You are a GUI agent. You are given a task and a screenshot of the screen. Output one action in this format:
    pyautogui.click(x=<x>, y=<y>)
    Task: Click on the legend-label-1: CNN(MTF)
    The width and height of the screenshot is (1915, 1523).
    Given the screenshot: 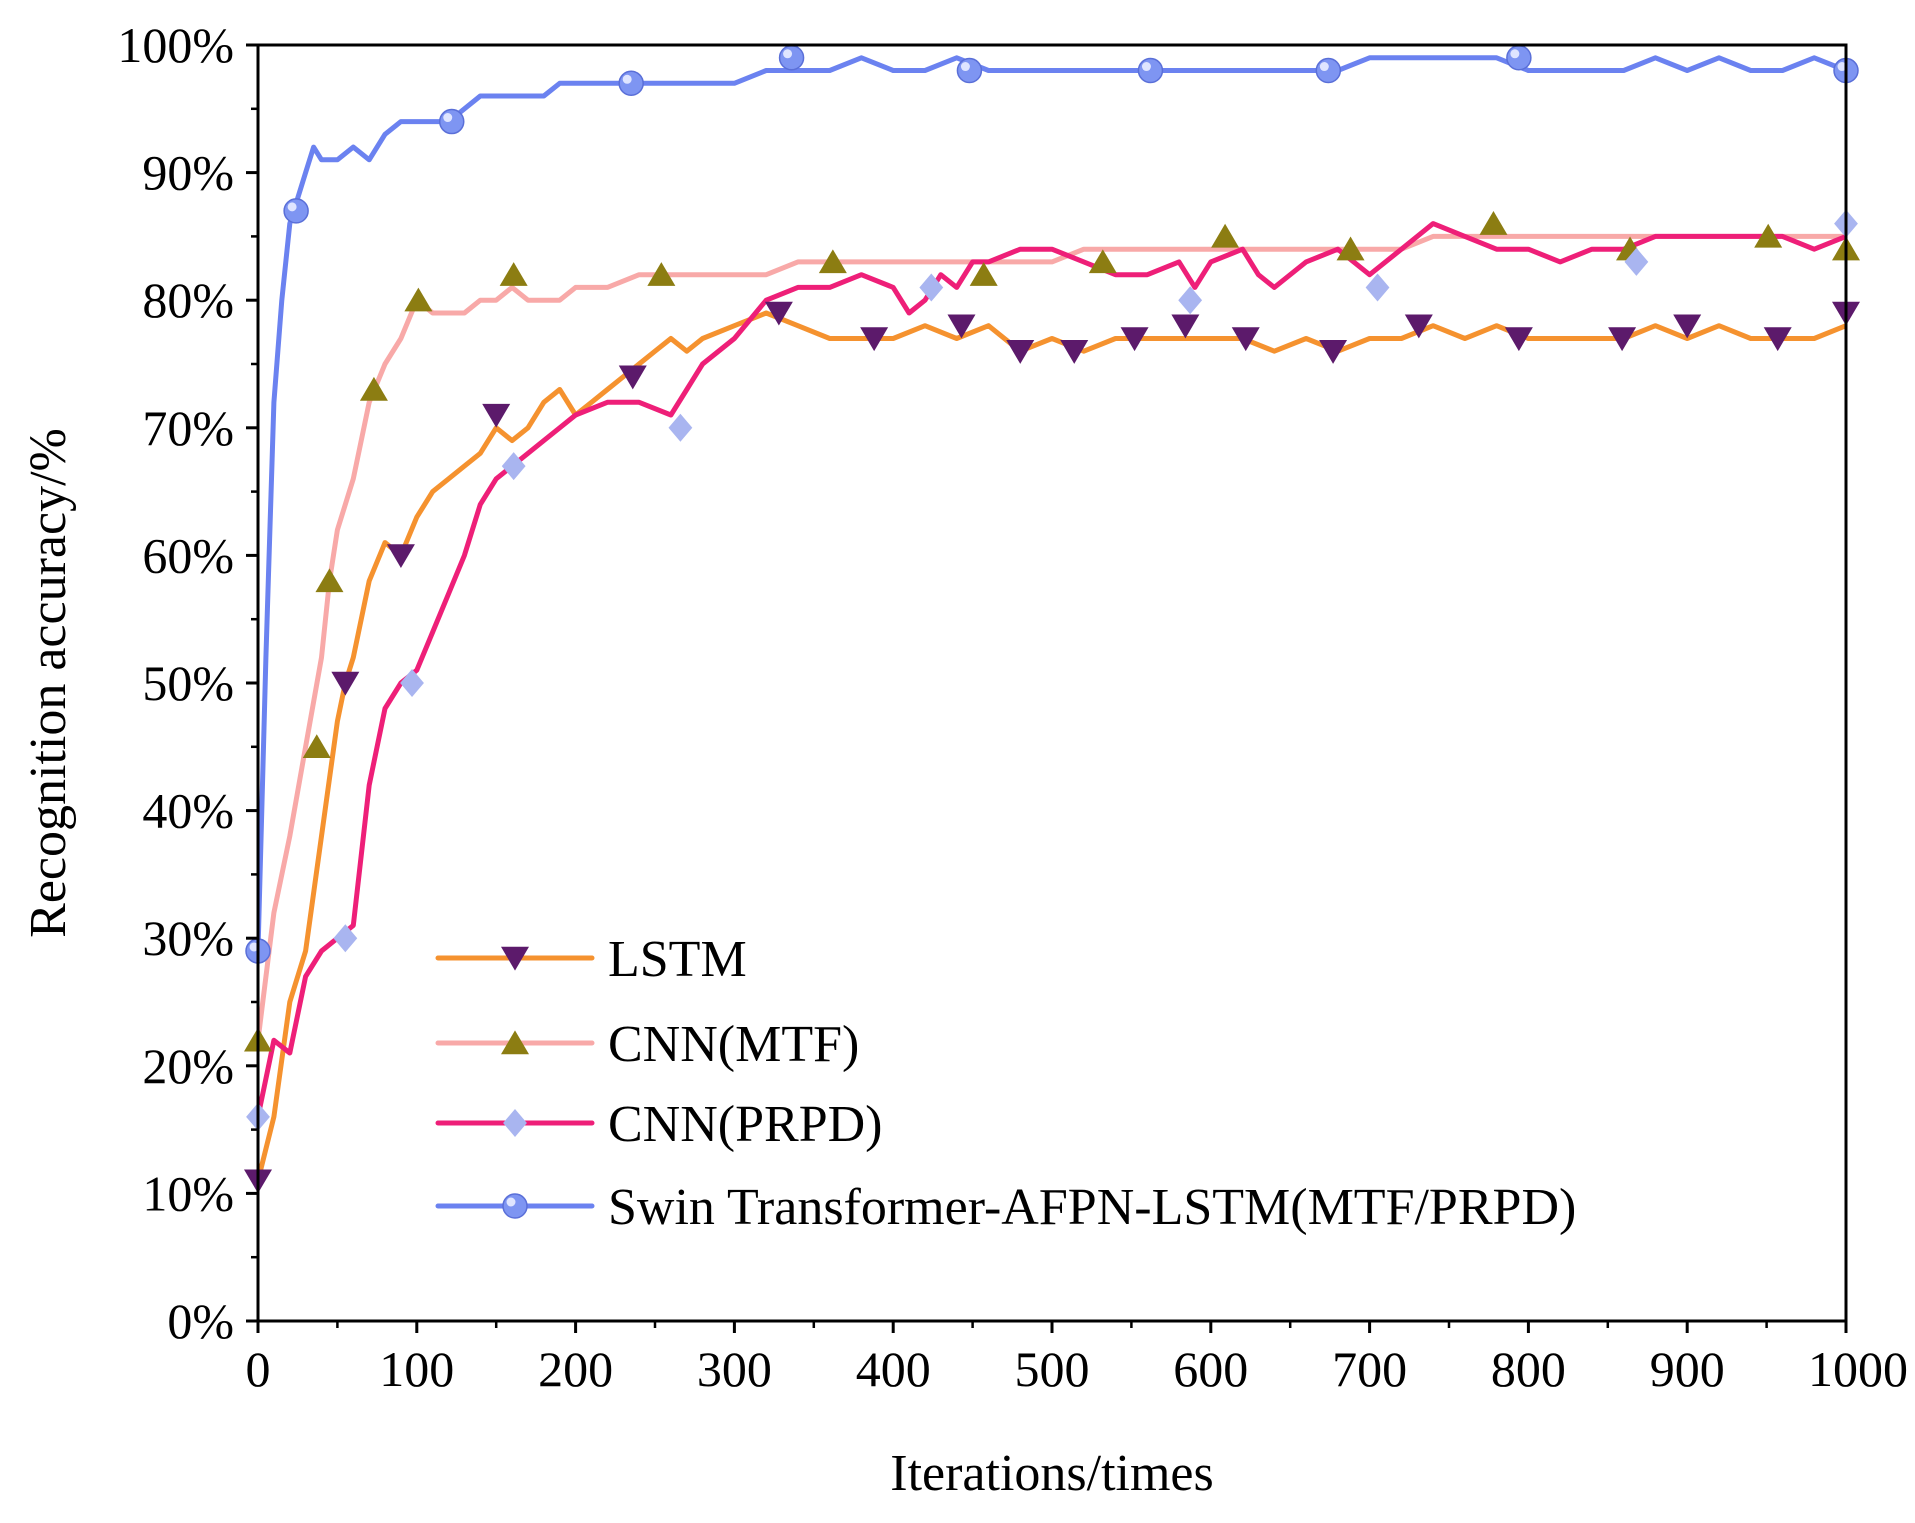 What is the action you would take?
    pyautogui.click(x=733, y=1044)
    